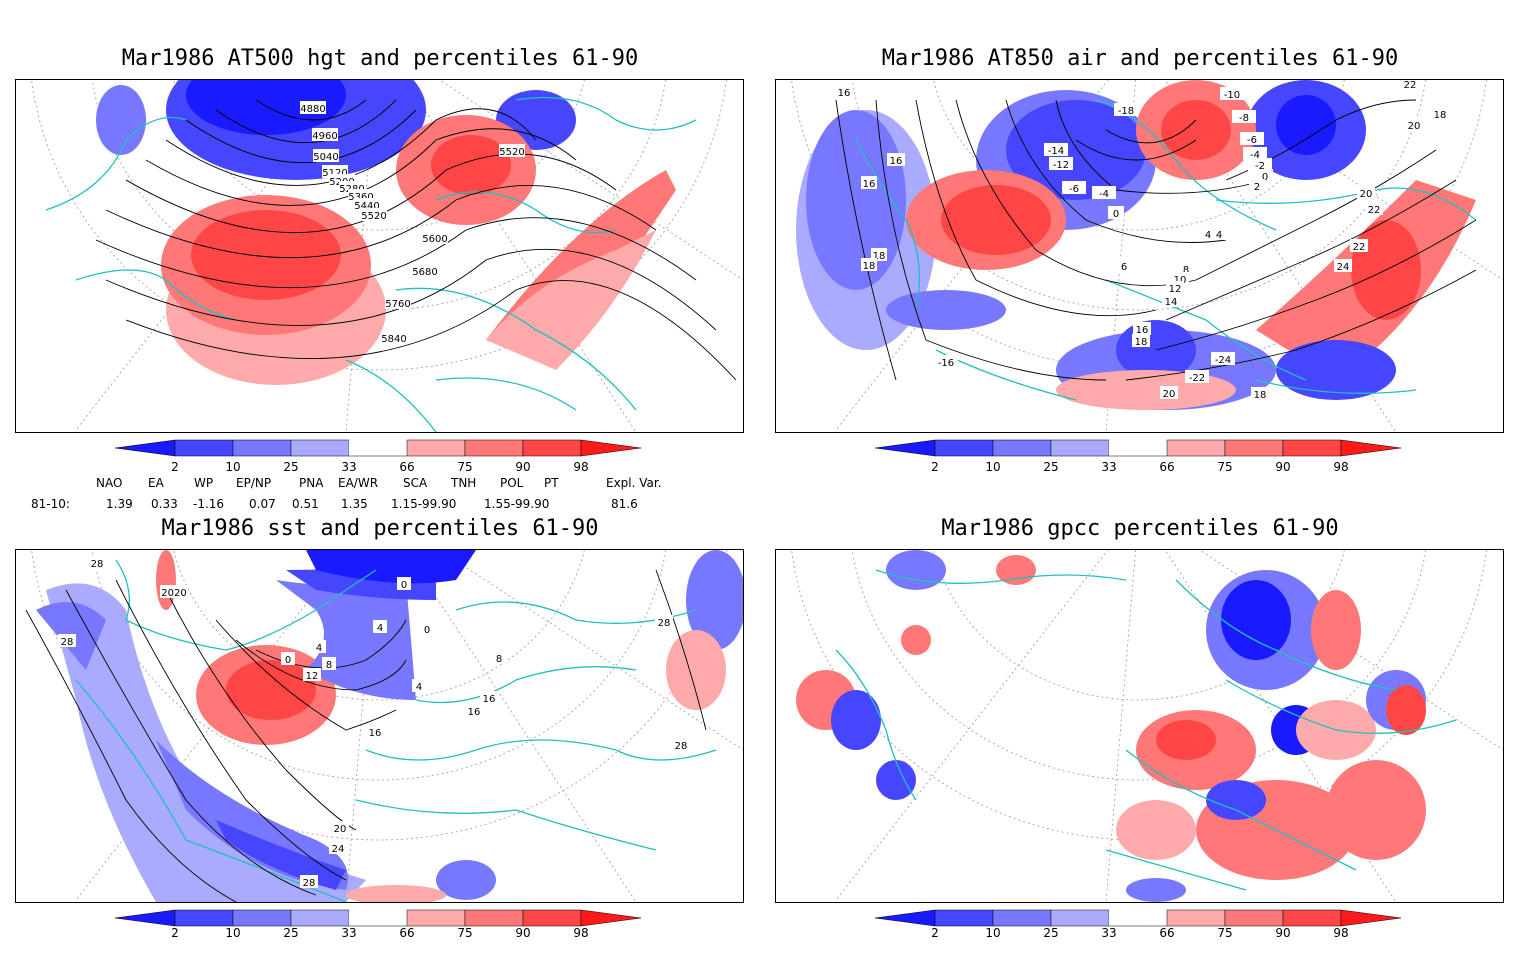  I want to click on index-name: Expl. Var., so click(634, 483).